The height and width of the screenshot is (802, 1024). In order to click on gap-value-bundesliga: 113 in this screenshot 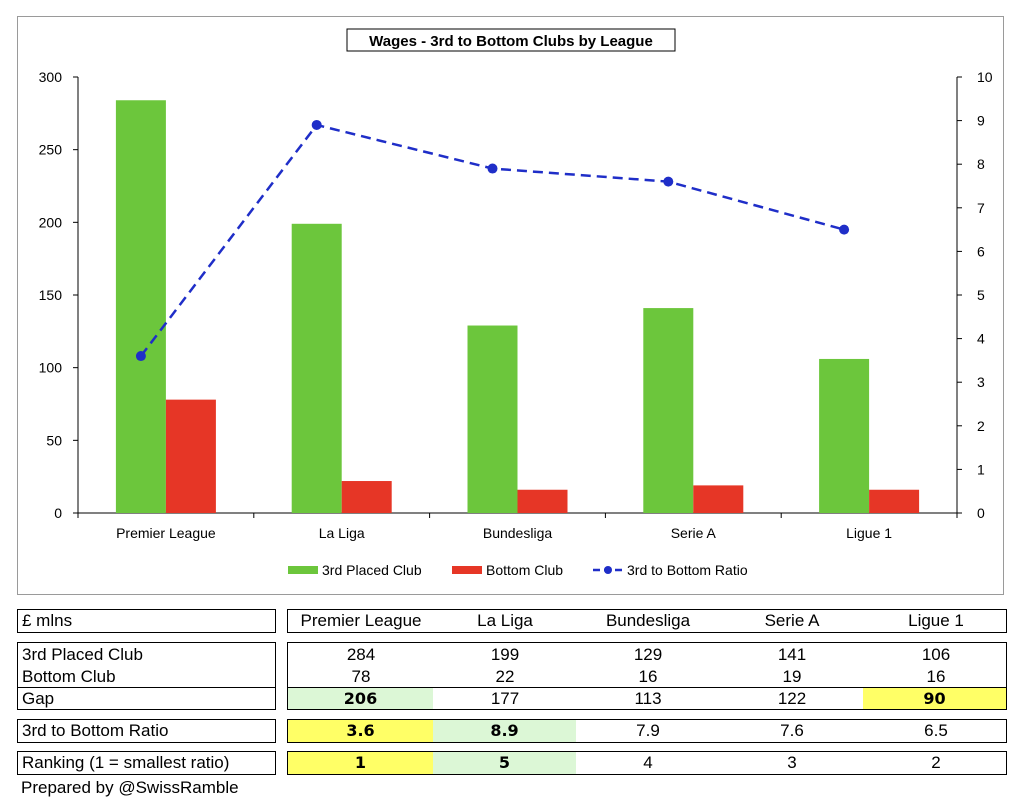, I will do `click(648, 698)`.